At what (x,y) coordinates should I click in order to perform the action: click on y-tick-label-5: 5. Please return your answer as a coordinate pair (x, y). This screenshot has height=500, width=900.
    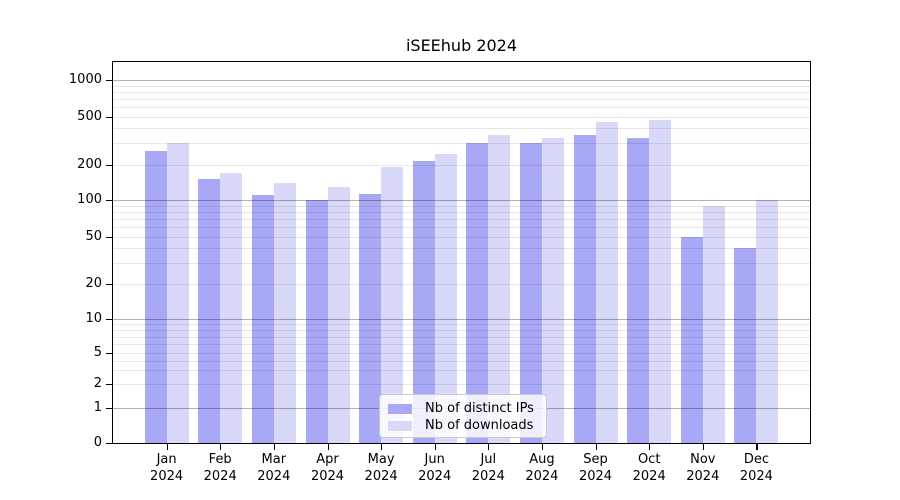
    Looking at the image, I should click on (97, 352).